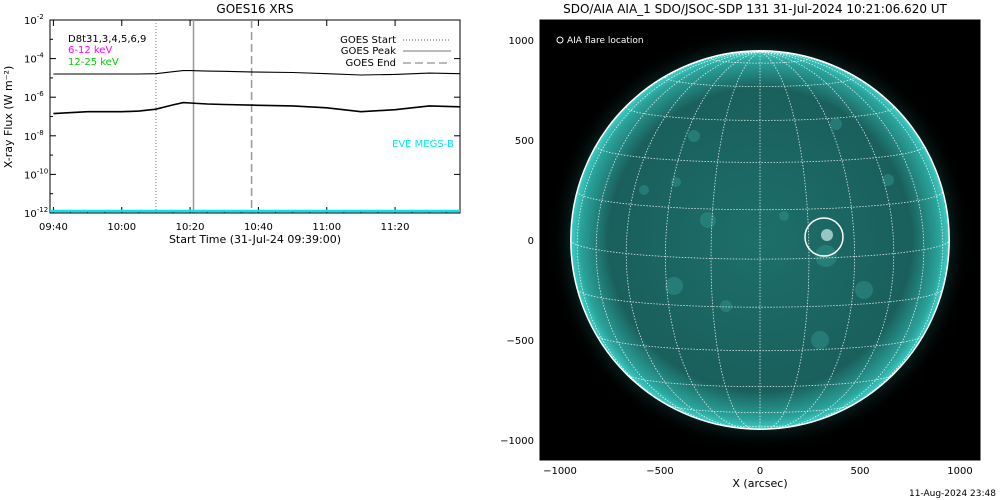 Image resolution: width=1000 pixels, height=500 pixels. Describe the element at coordinates (368, 40) in the screenshot. I see `legend-goes-start: GOES Start` at that location.